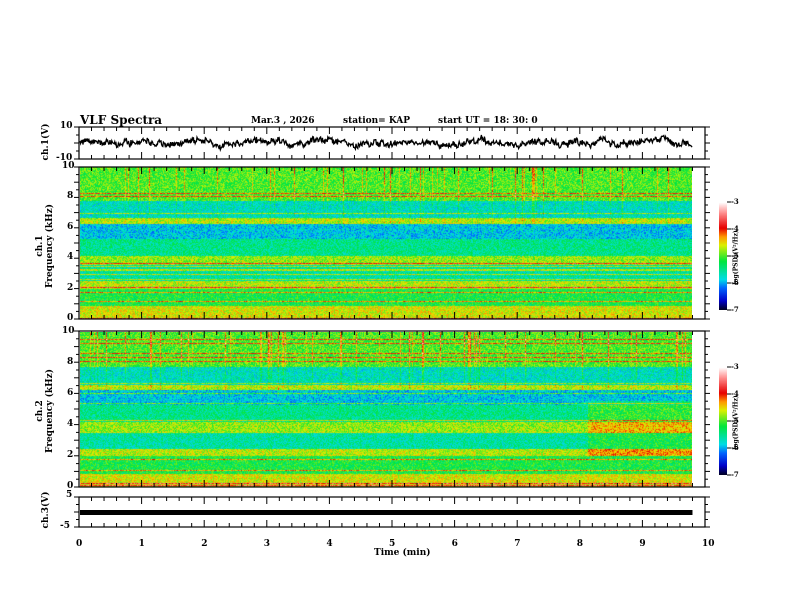 The height and width of the screenshot is (612, 792). Describe the element at coordinates (386, 512) in the screenshot. I see `ch3-trace` at that location.